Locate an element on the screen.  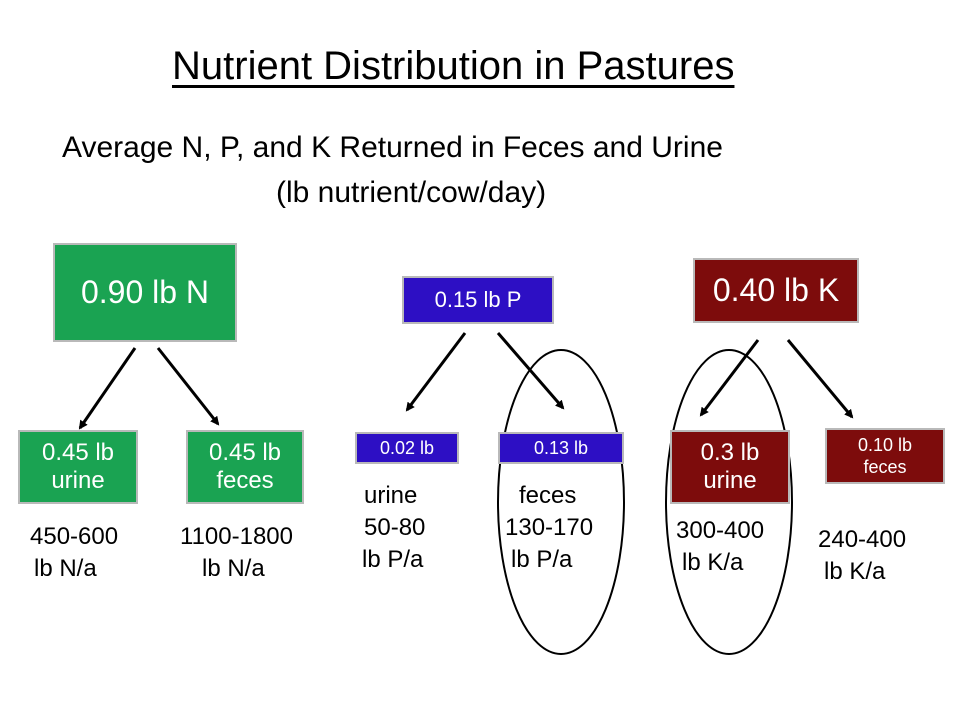
arrow-n-urine is located at coordinates (107, 388).